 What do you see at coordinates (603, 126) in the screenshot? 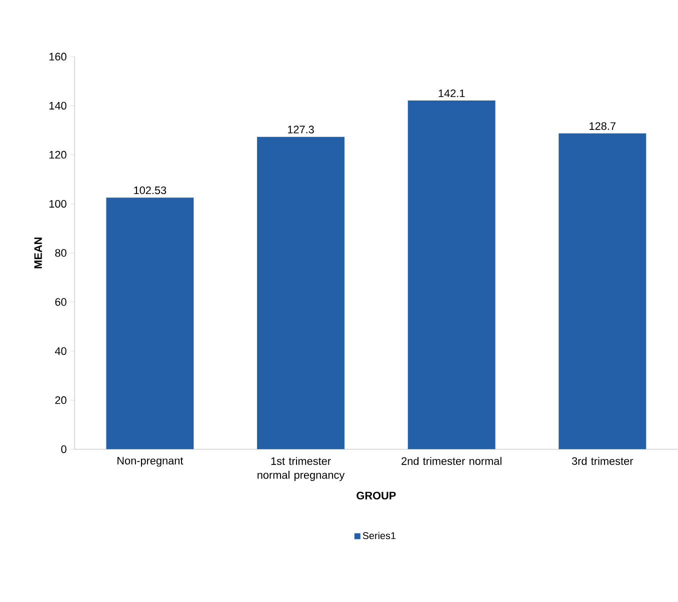
I see `data-label: 128.7` at bounding box center [603, 126].